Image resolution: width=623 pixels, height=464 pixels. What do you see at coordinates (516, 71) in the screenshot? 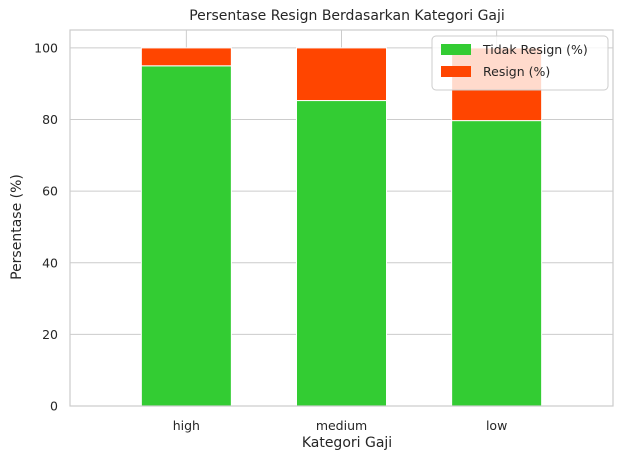
I see `legend-label: Resign (%)` at bounding box center [516, 71].